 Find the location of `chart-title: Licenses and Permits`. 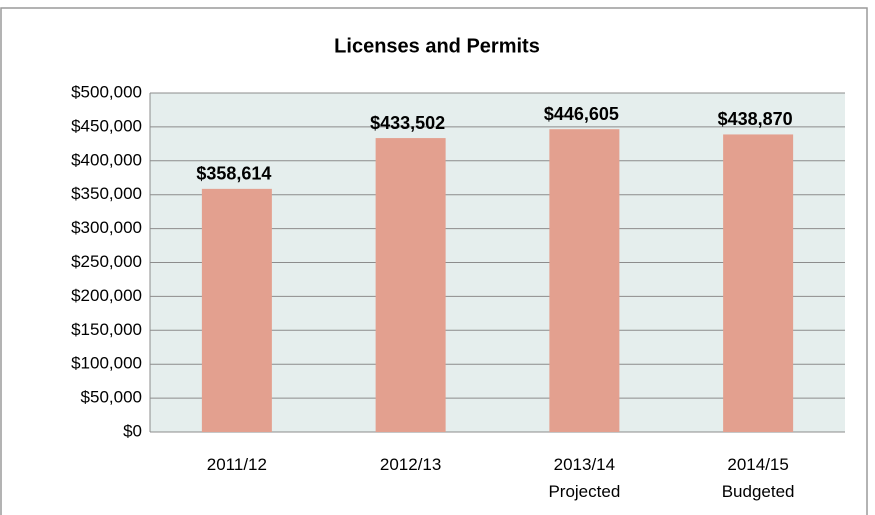

chart-title: Licenses and Permits is located at coordinates (437, 46).